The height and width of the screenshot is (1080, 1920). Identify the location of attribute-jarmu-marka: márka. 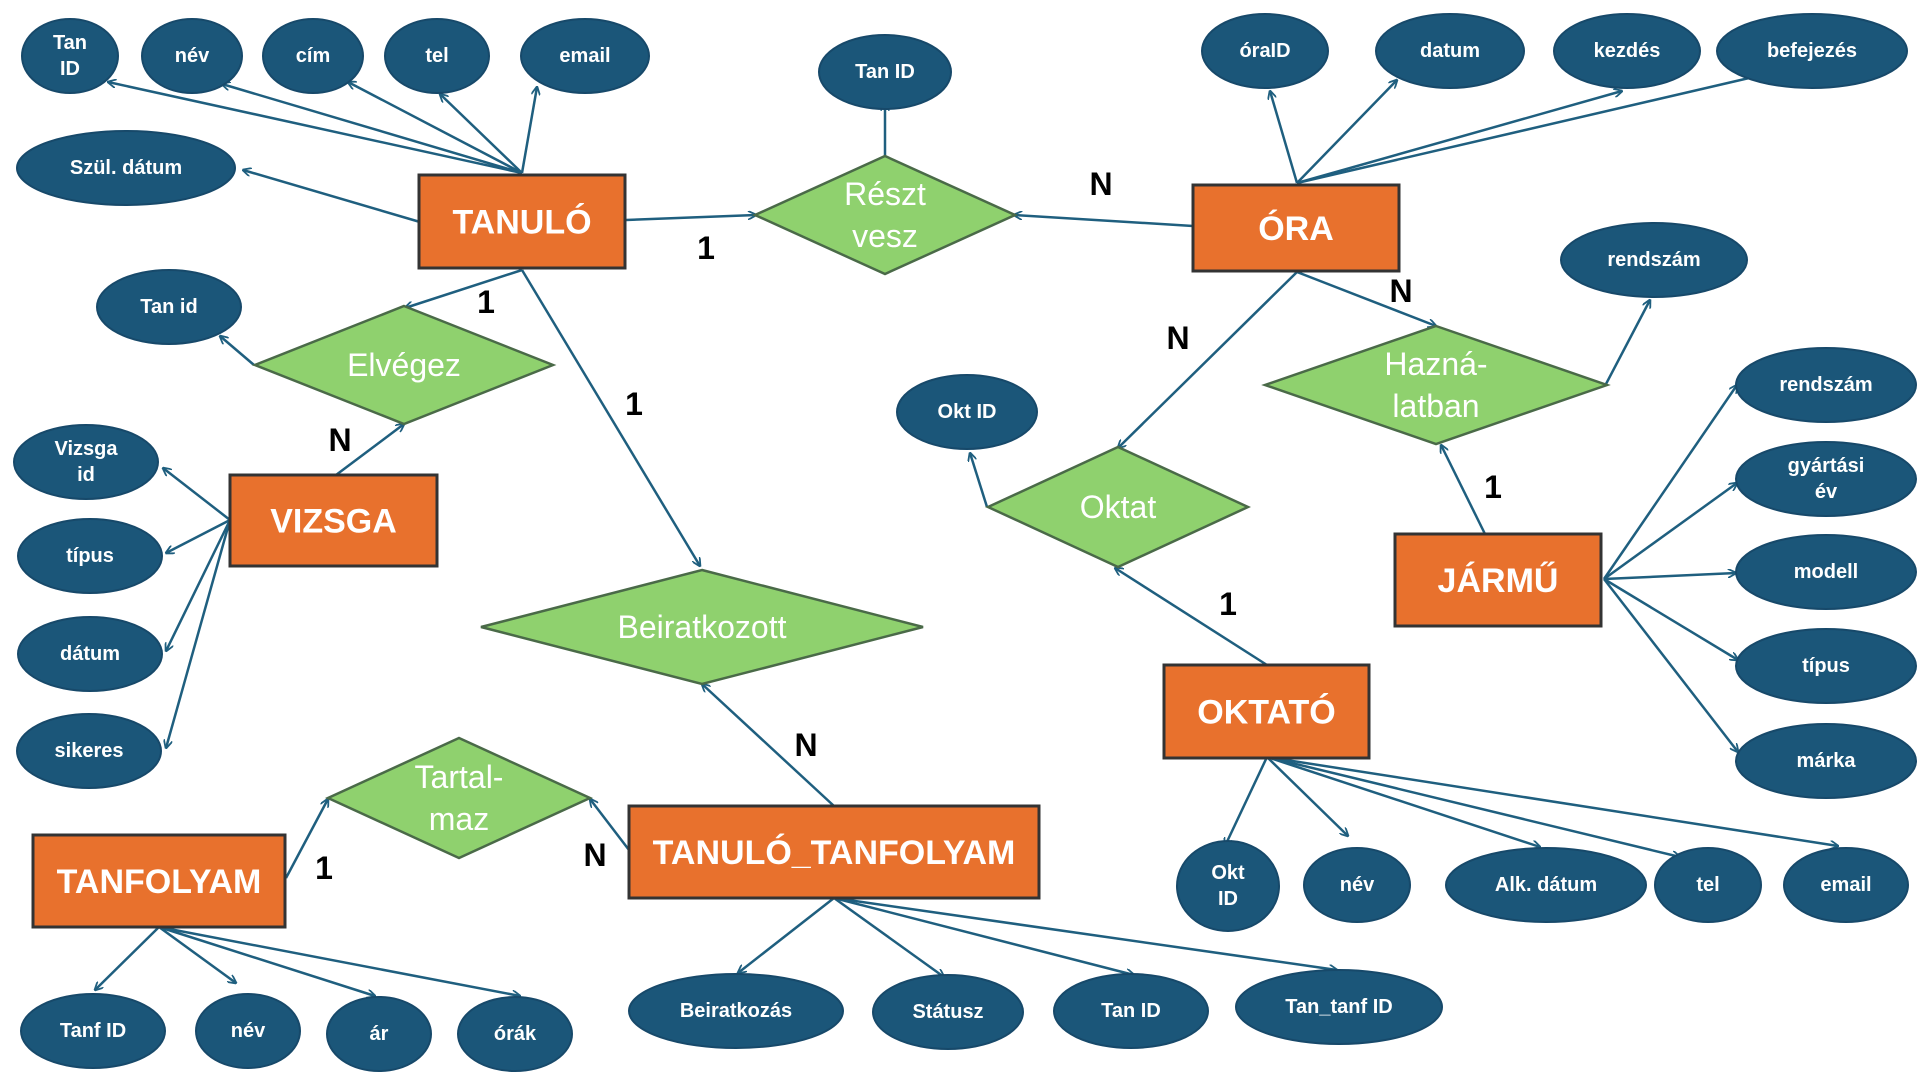
(1826, 761).